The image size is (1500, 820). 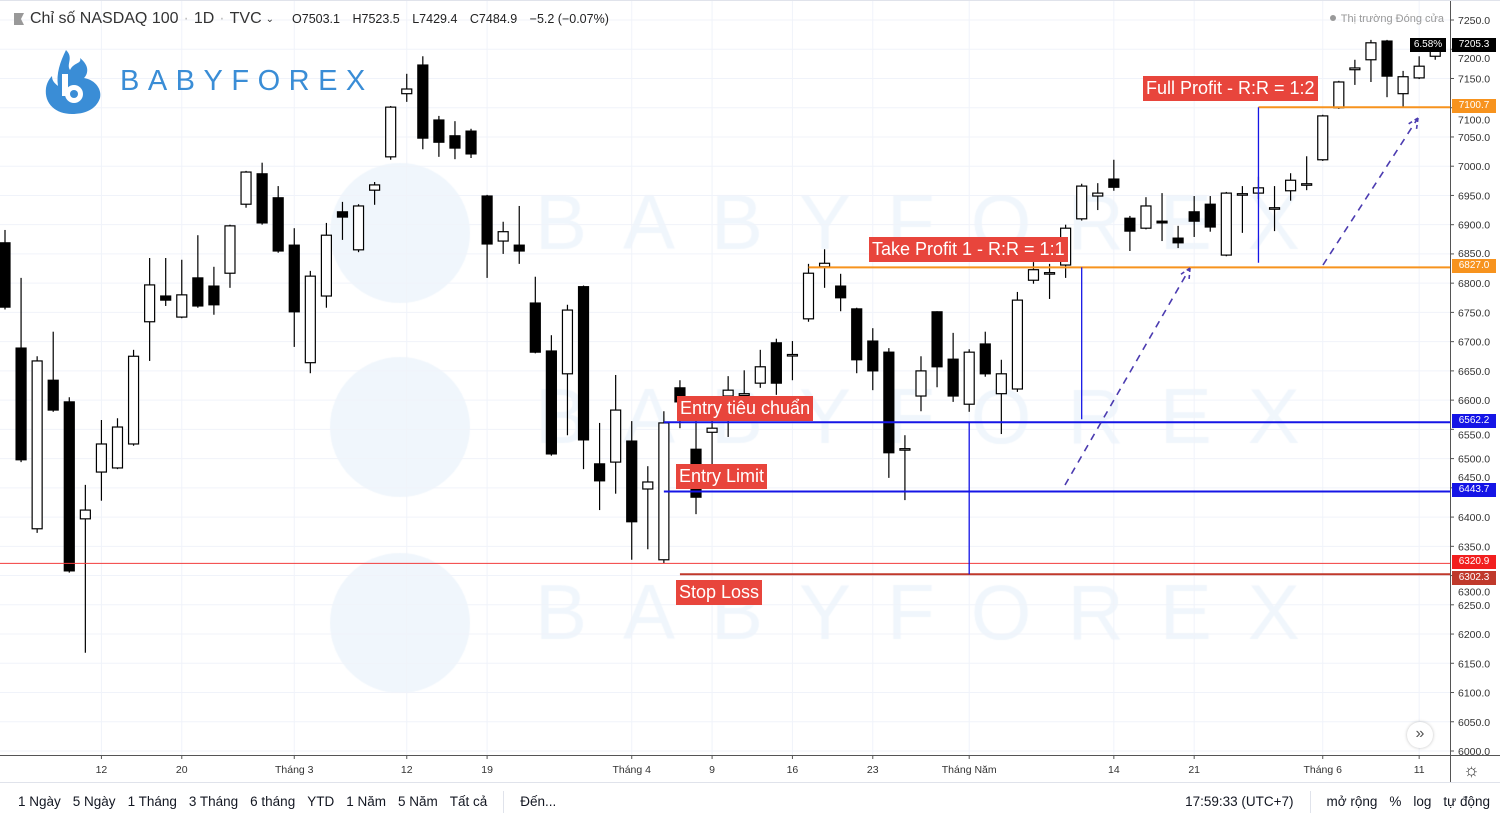 What do you see at coordinates (1474, 460) in the screenshot?
I see `price-tick-label: 6500.0` at bounding box center [1474, 460].